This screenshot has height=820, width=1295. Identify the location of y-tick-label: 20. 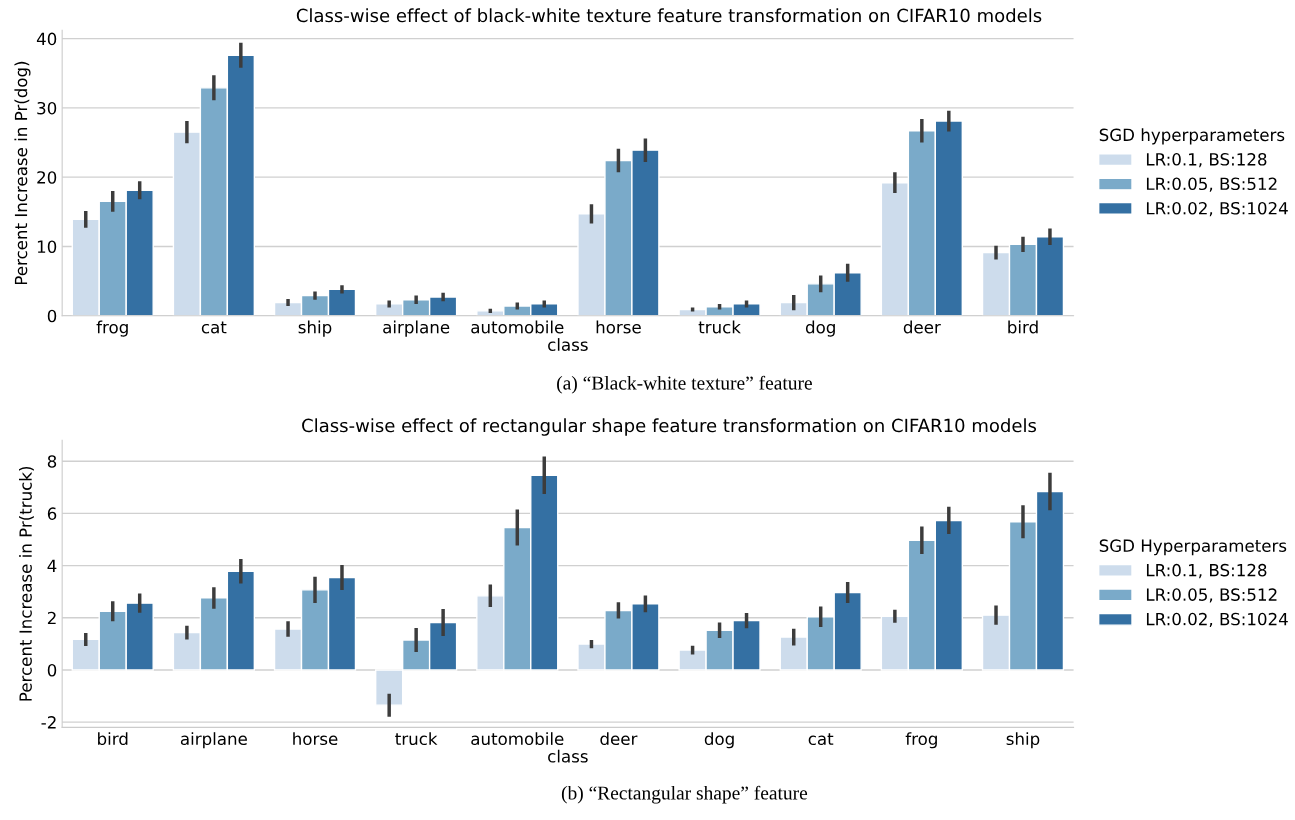
(47, 177).